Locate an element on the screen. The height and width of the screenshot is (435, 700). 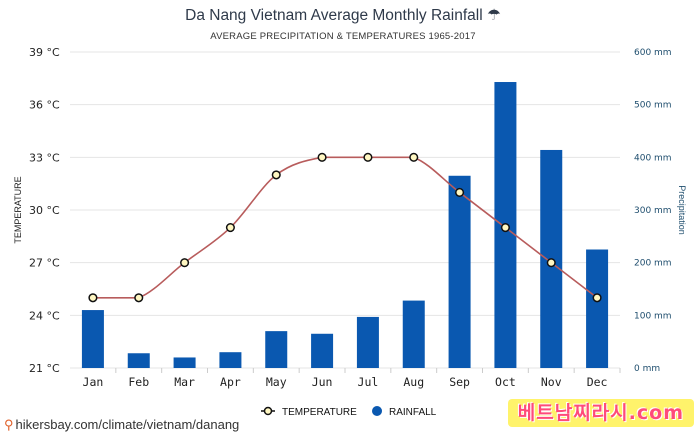
watermark: 베트남찌라시.com is located at coordinates (600, 413).